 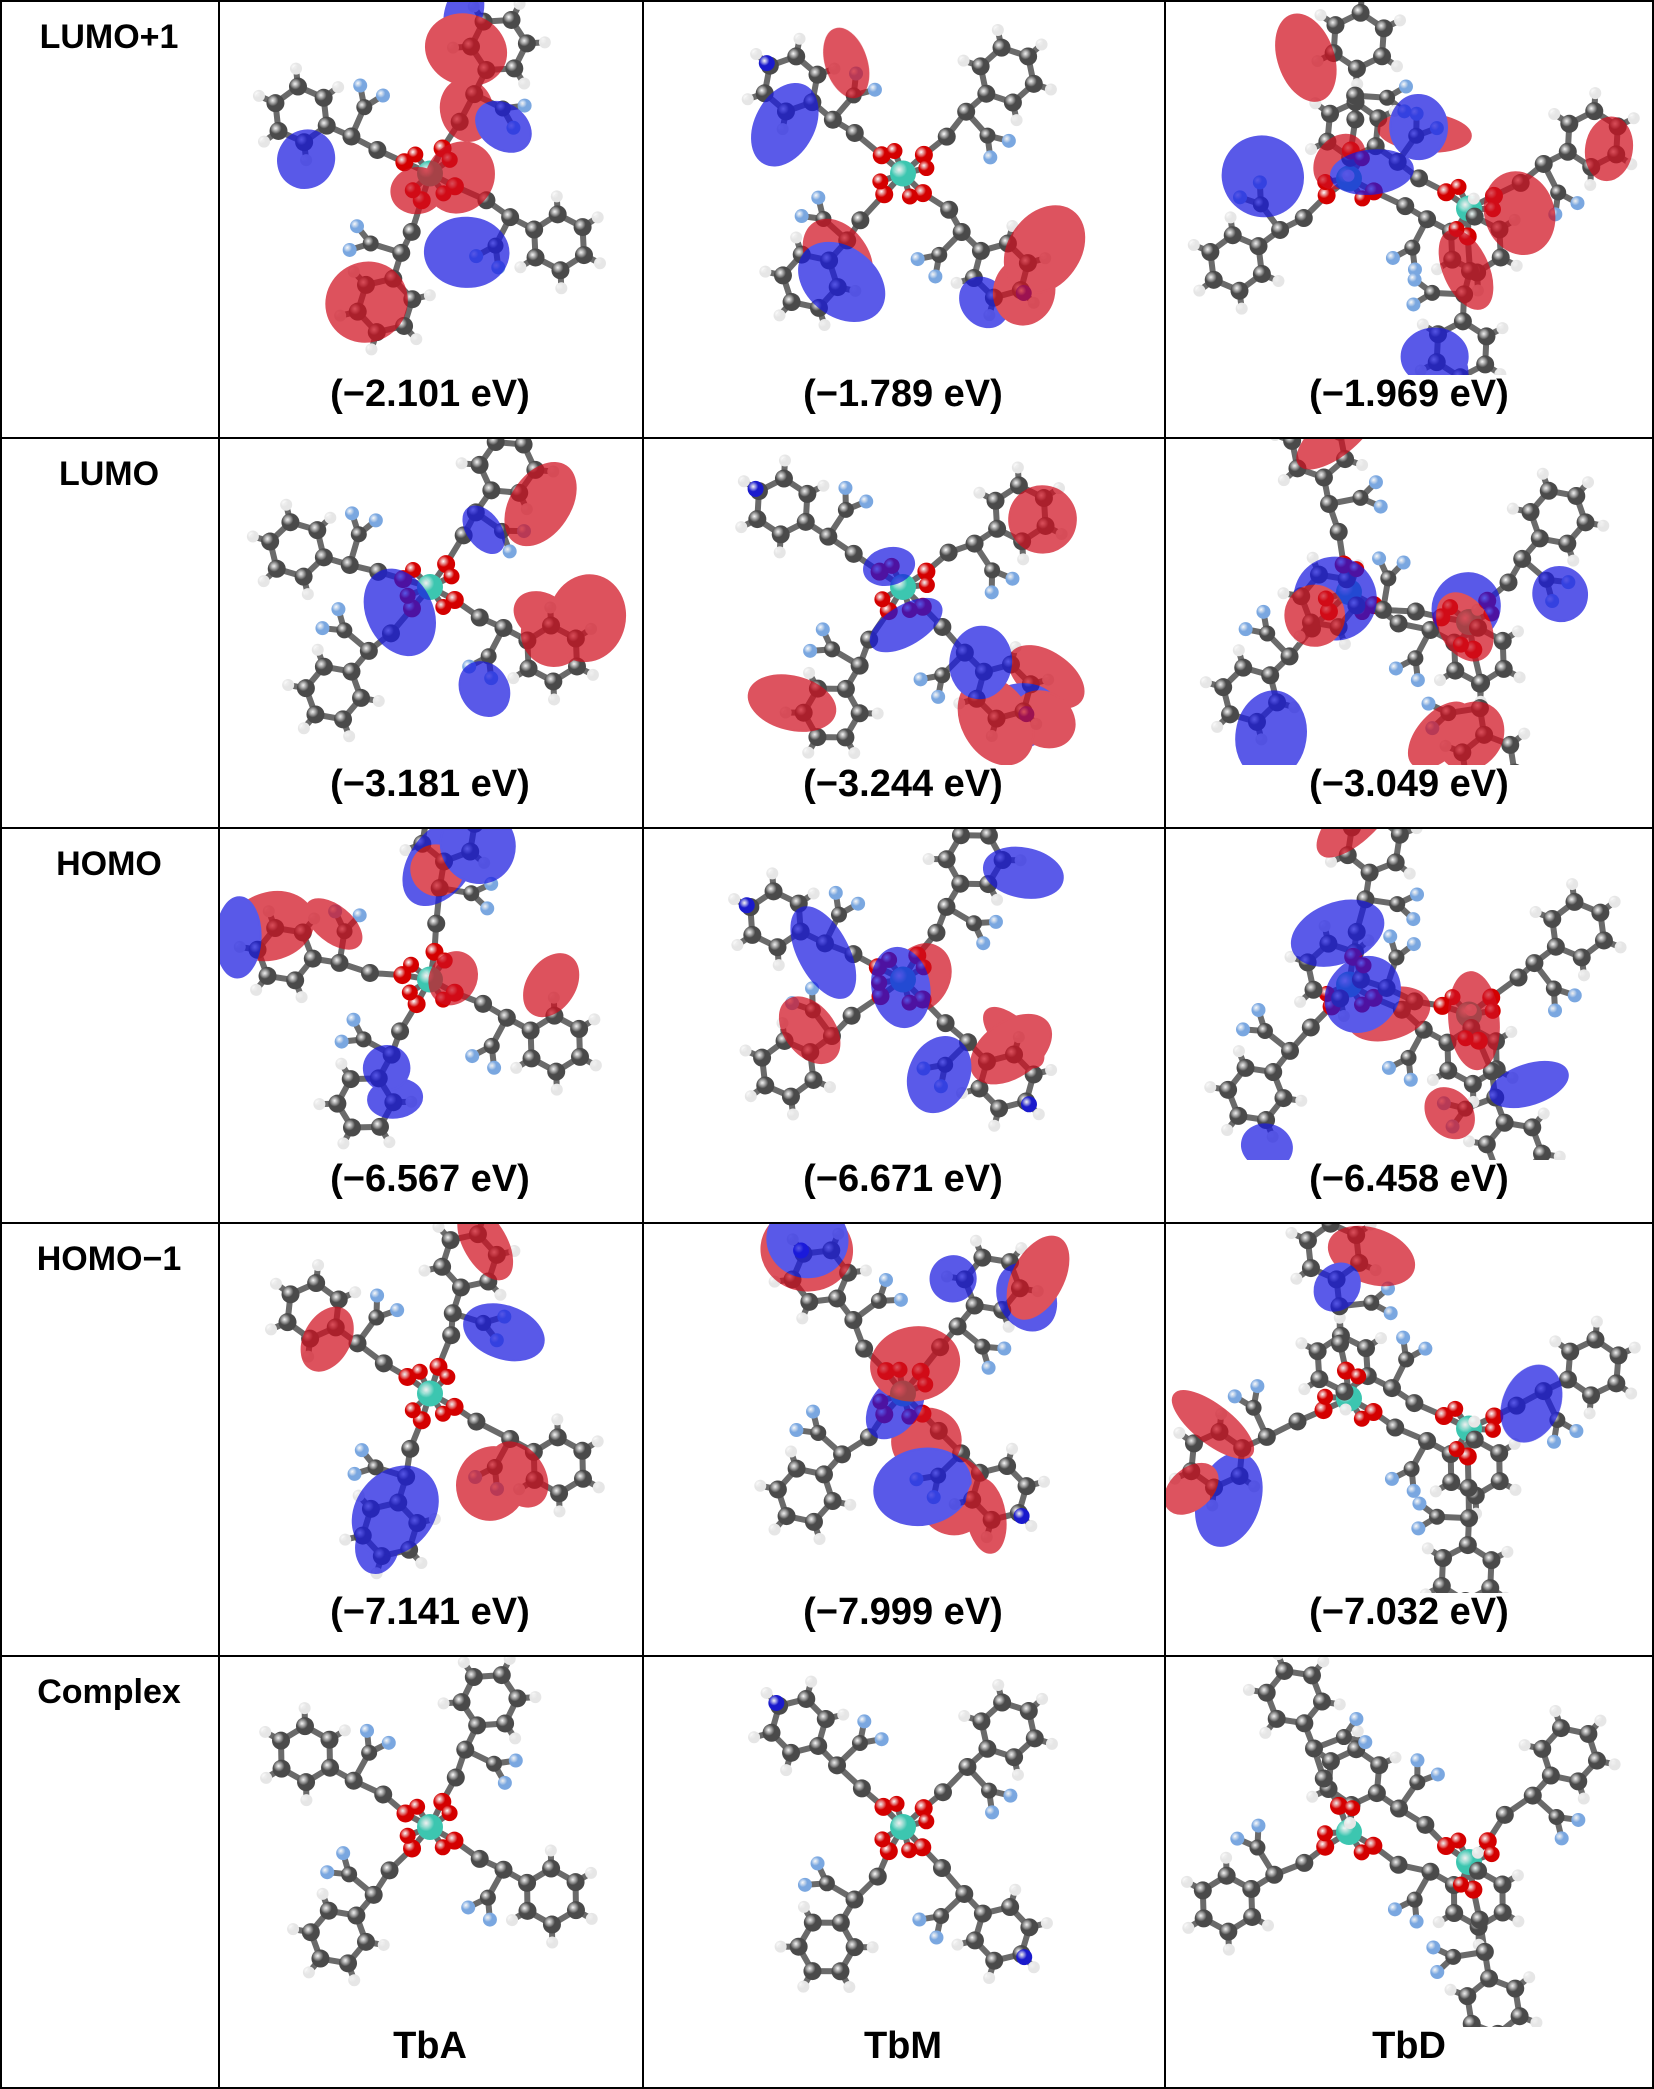 What do you see at coordinates (903, 632) in the screenshot?
I see `orbital-cell: (−3.244 eV)` at bounding box center [903, 632].